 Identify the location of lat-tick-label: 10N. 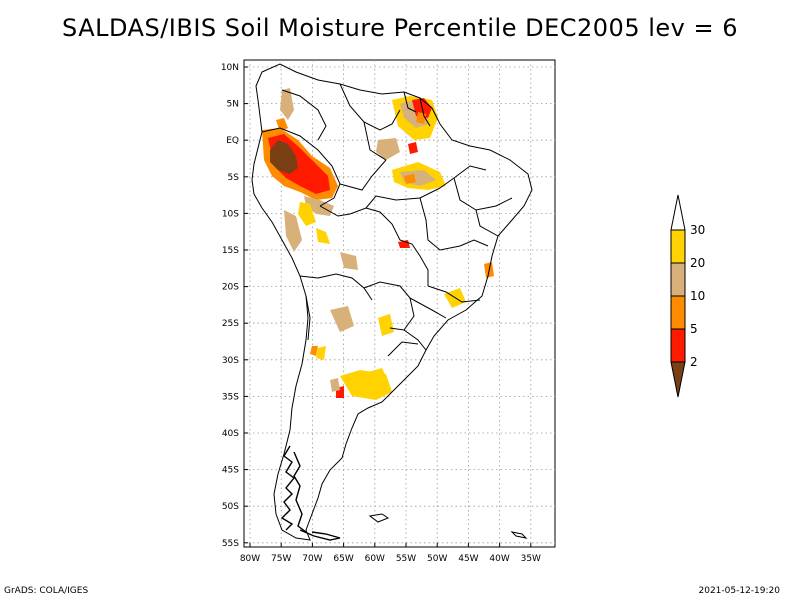
(230, 68).